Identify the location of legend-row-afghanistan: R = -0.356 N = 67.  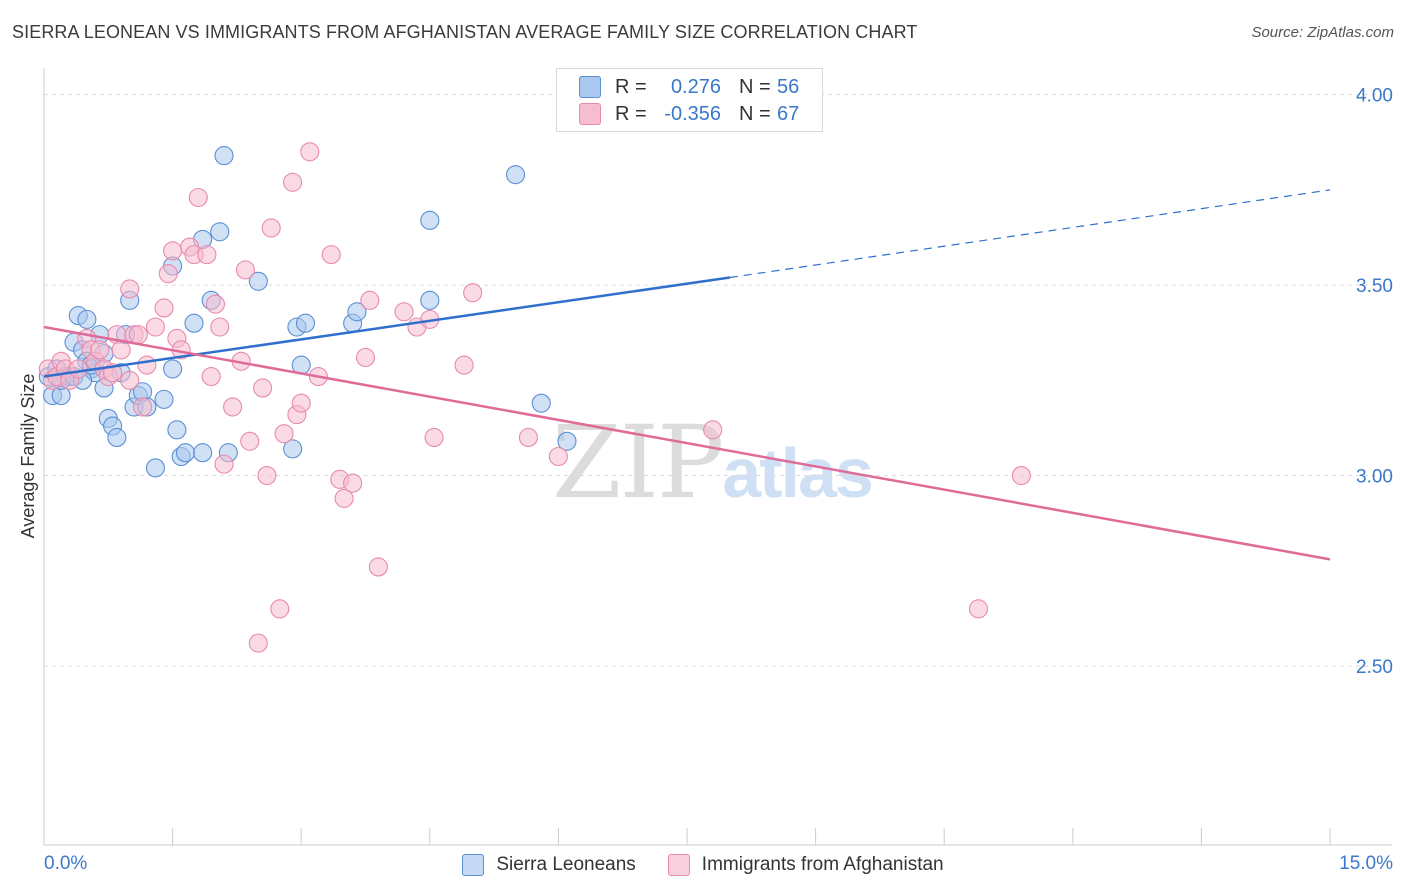
(689, 114).